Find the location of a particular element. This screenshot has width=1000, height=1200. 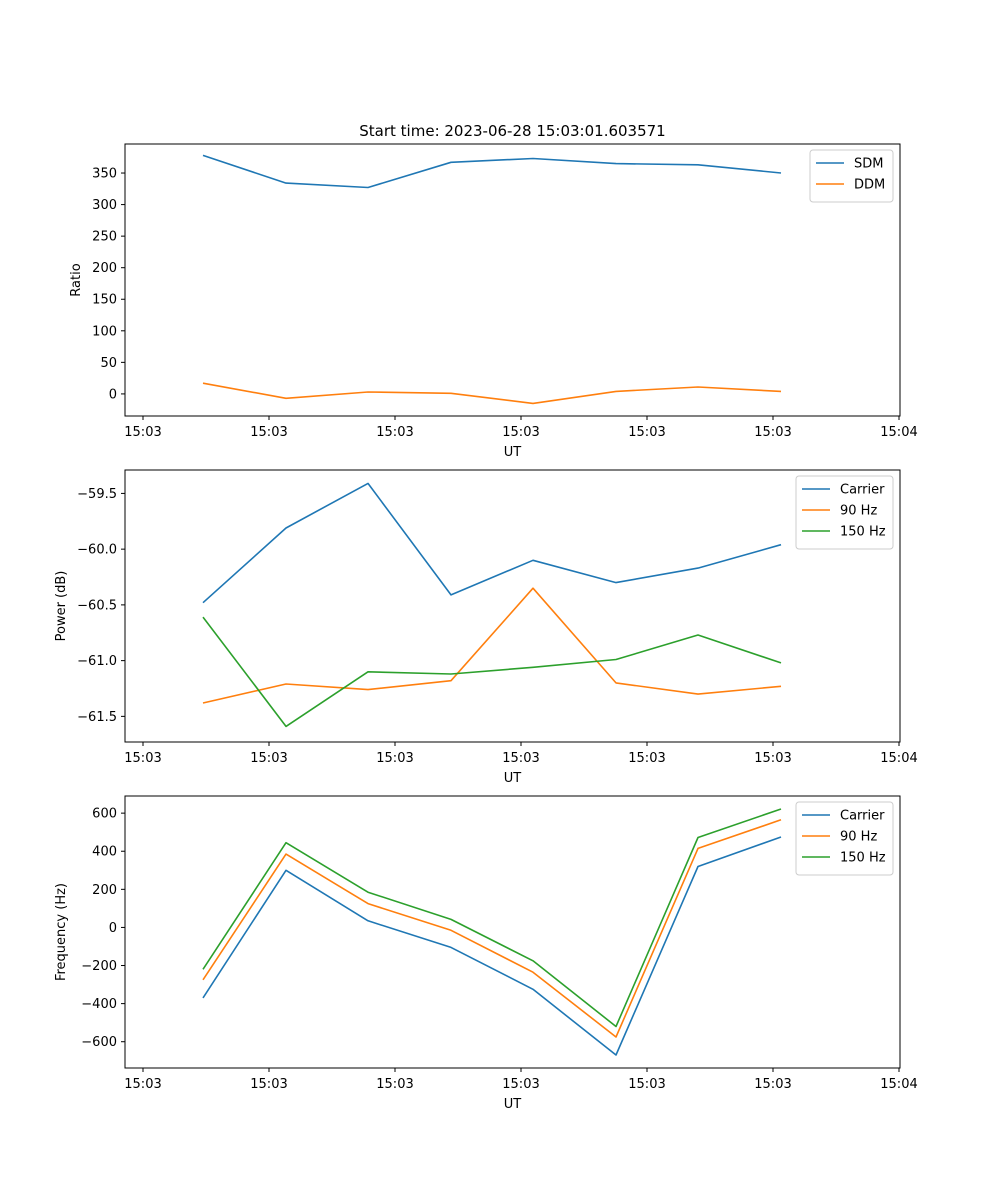

y-tick-label: 400 is located at coordinates (104, 852).